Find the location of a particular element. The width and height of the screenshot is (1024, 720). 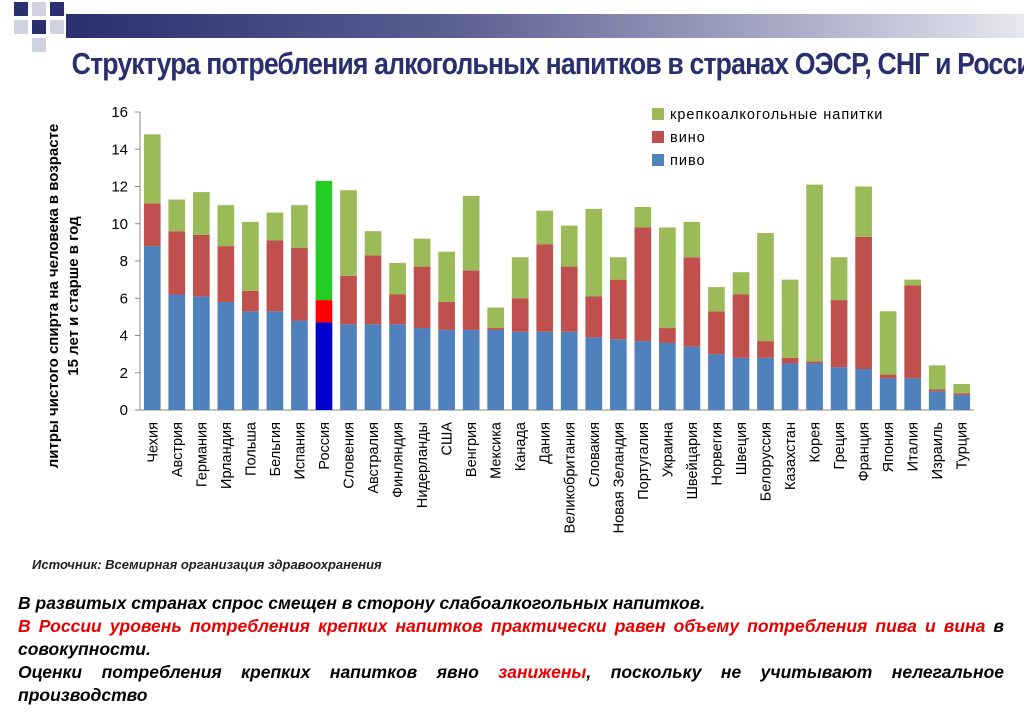

legend-swatch-spirits is located at coordinates (658, 114).